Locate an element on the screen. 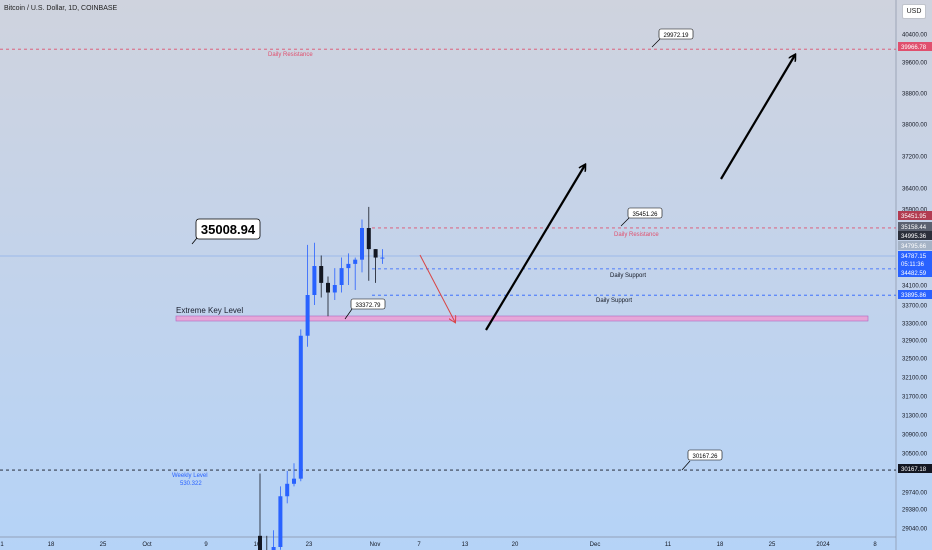 The width and height of the screenshot is (932, 550). y-tick-label: 40400.00 is located at coordinates (915, 36).